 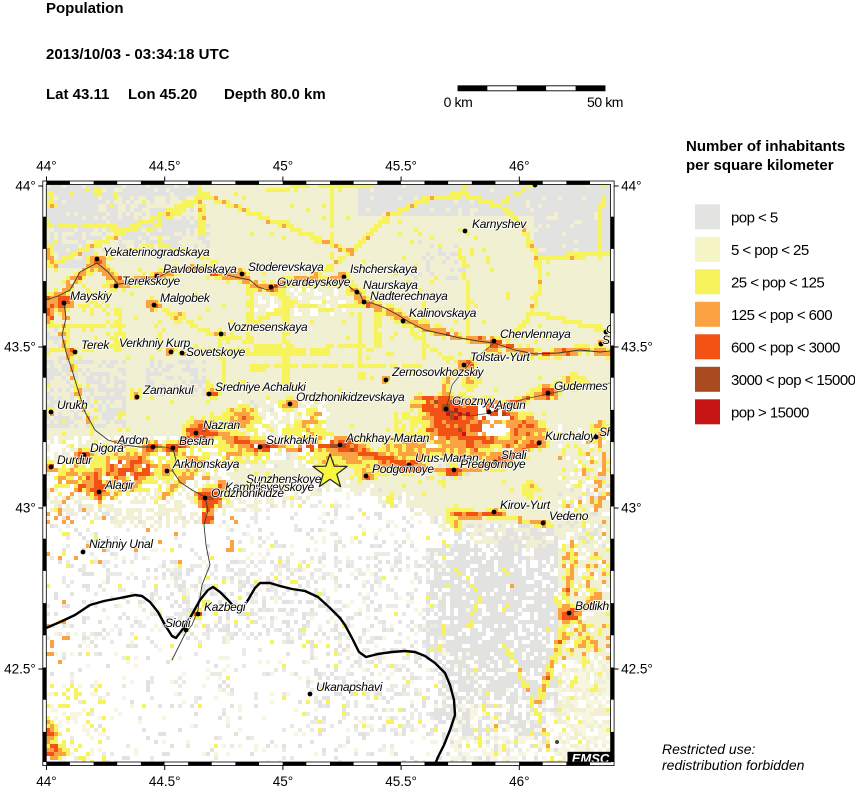 I want to click on svg-text: Digora, so click(x=107, y=448).